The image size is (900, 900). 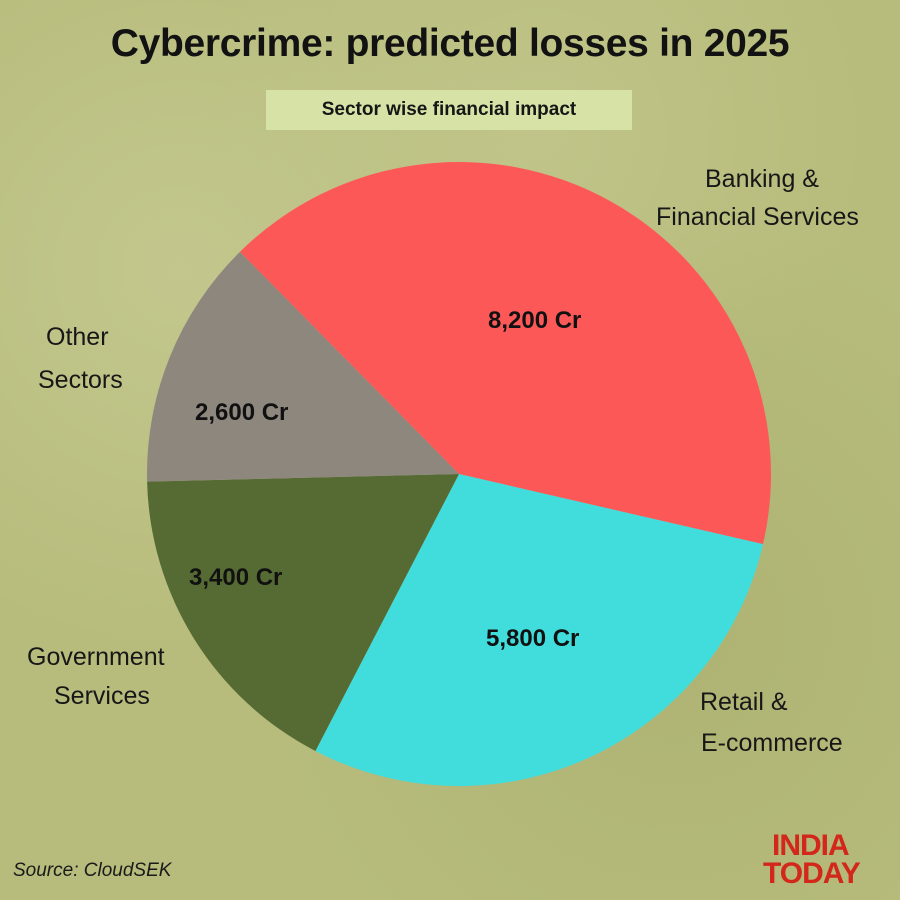 I want to click on slice-other, so click(x=303, y=366).